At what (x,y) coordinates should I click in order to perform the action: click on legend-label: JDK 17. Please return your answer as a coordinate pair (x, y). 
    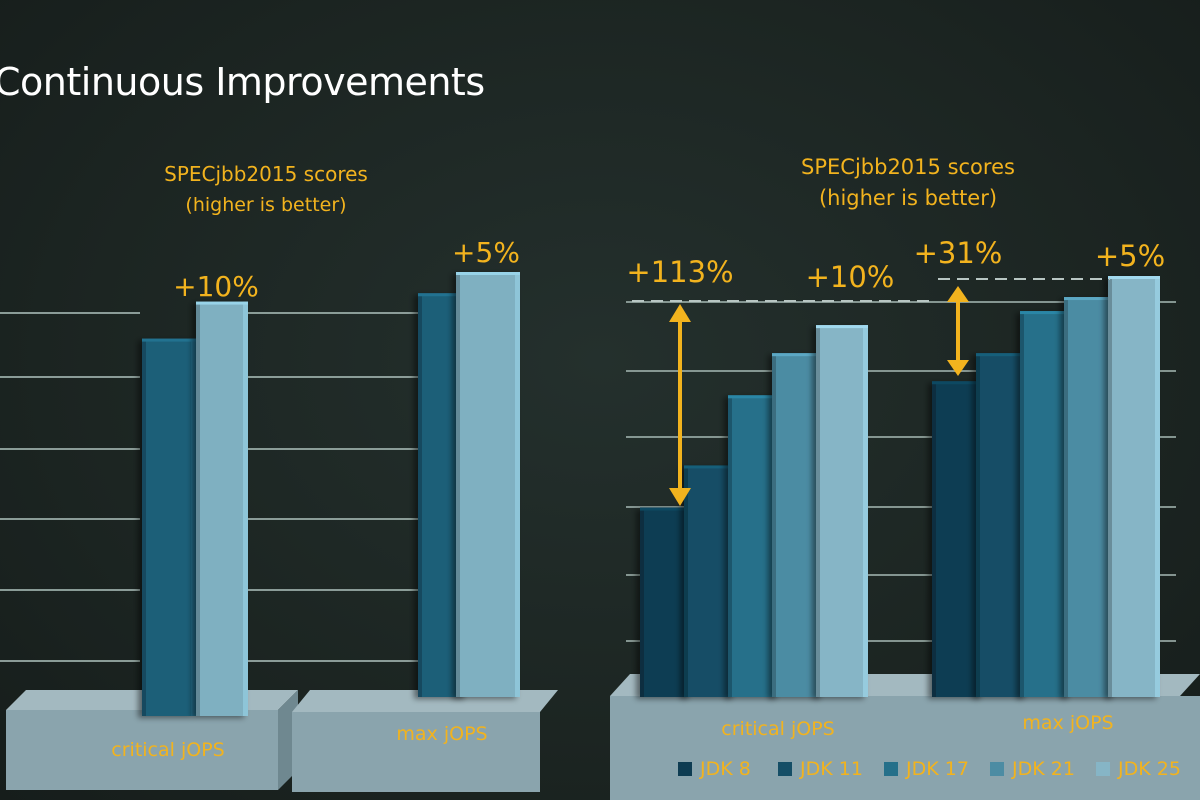
    Looking at the image, I should click on (937, 769).